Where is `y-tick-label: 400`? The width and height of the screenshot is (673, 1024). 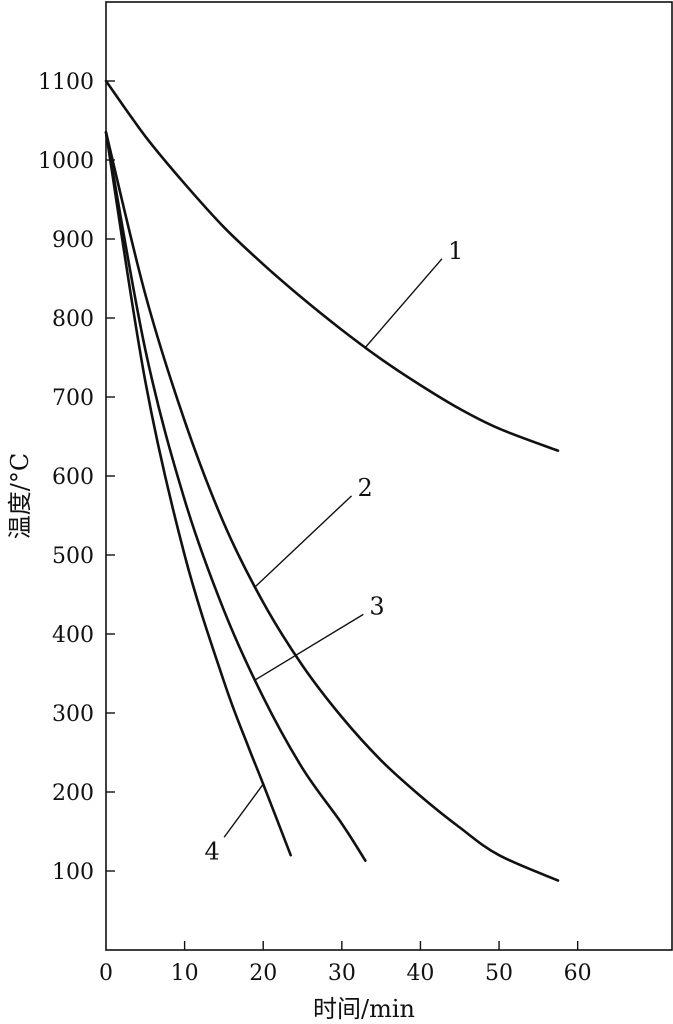
y-tick-label: 400 is located at coordinates (73, 635).